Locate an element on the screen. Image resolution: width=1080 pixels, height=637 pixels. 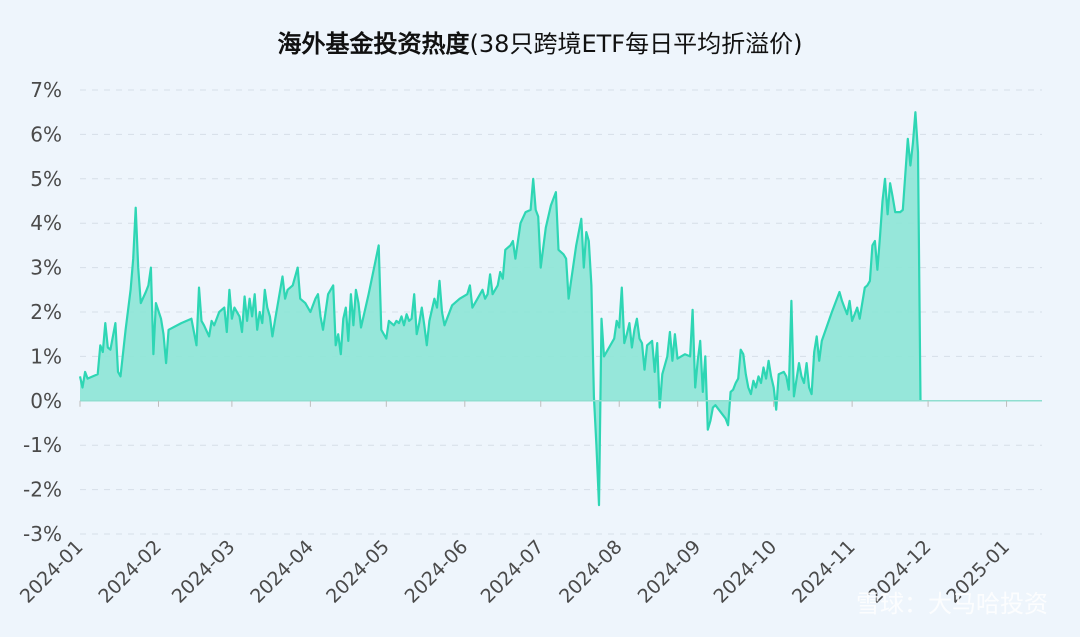
y-tick-label: 6% is located at coordinates (46, 134).